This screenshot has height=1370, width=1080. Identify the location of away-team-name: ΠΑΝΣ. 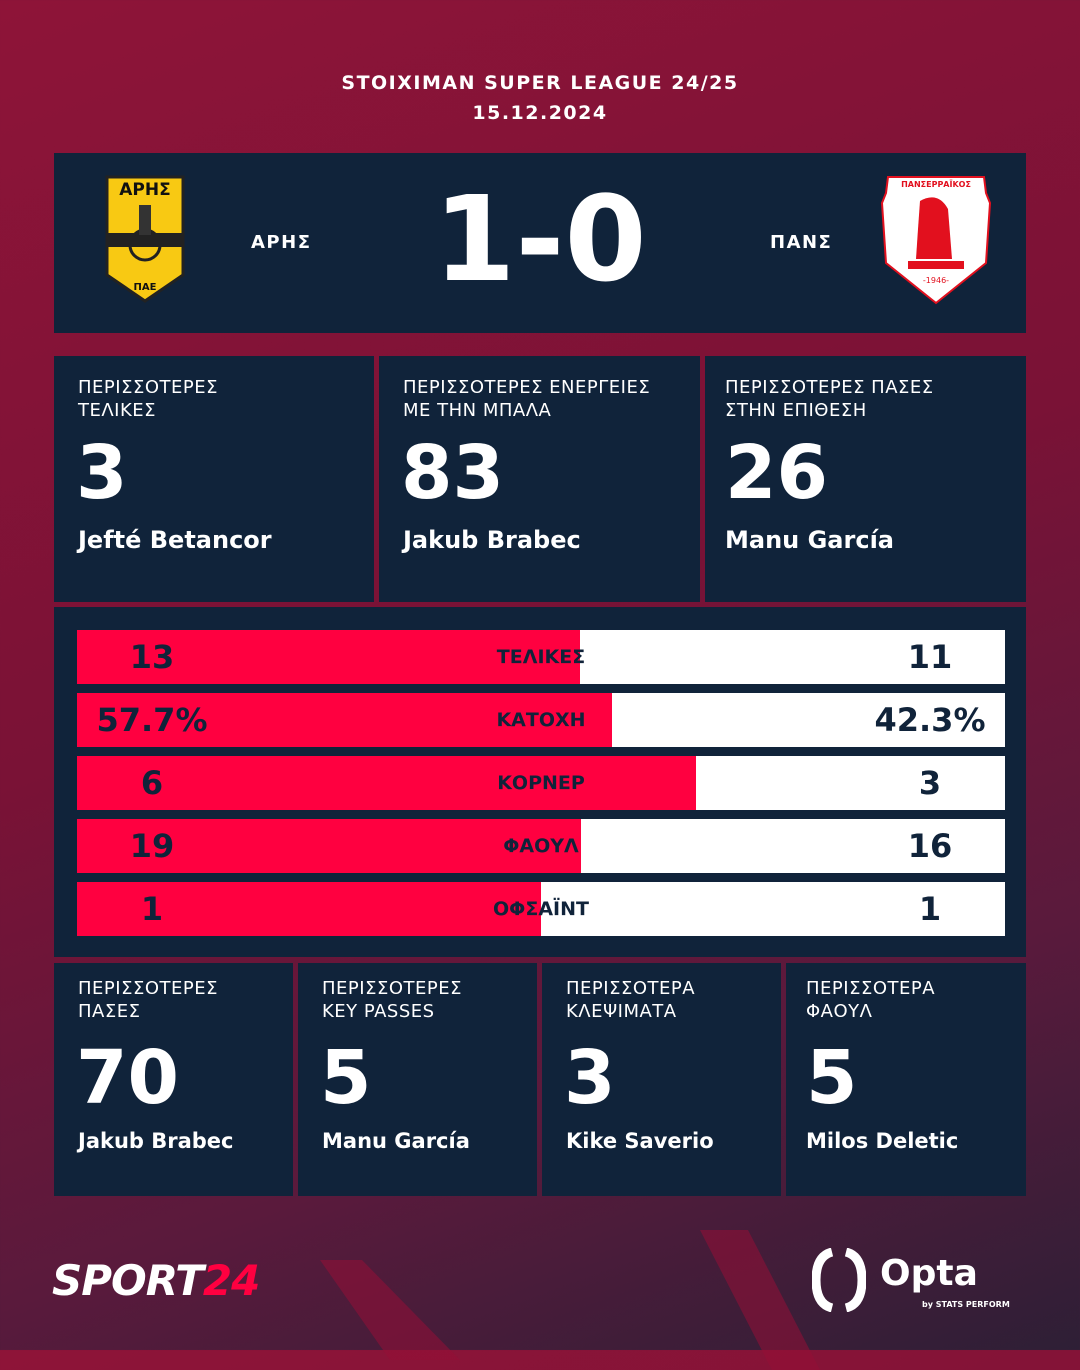
(801, 242).